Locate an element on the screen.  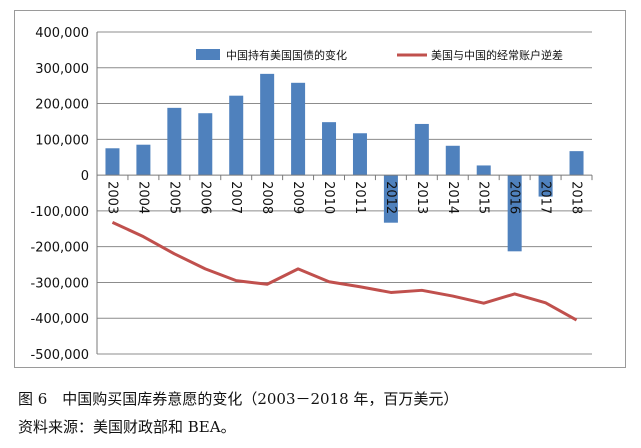
legend-label: 中国持有美国国债的变化 is located at coordinates (286, 55).